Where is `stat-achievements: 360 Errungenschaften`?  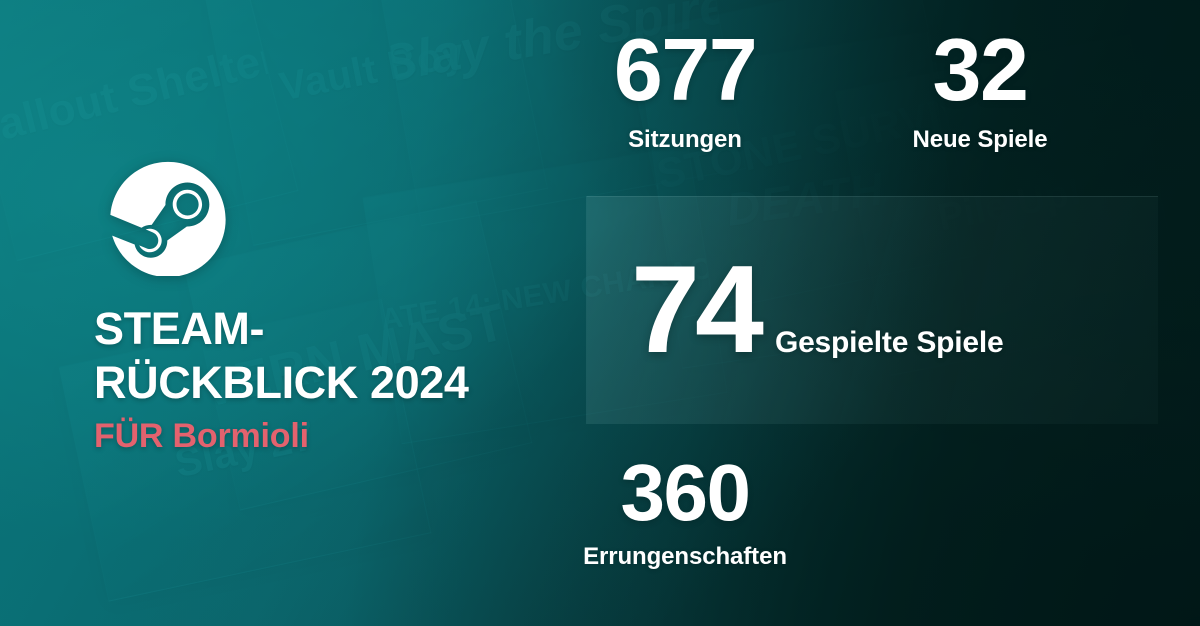
stat-achievements: 360 Errungenschaften is located at coordinates (685, 509).